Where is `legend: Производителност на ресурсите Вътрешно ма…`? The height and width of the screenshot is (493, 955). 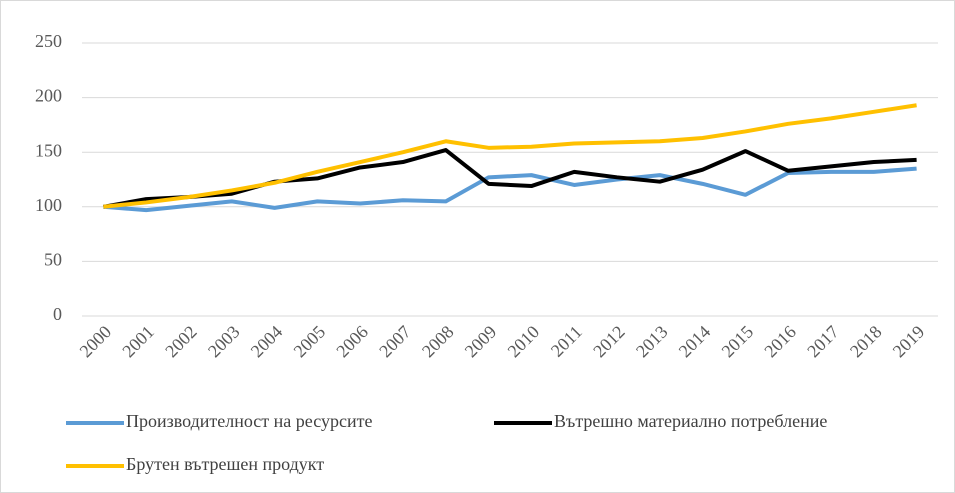 legend: Производителност на ресурсите Вътрешно ма… is located at coordinates (446, 442).